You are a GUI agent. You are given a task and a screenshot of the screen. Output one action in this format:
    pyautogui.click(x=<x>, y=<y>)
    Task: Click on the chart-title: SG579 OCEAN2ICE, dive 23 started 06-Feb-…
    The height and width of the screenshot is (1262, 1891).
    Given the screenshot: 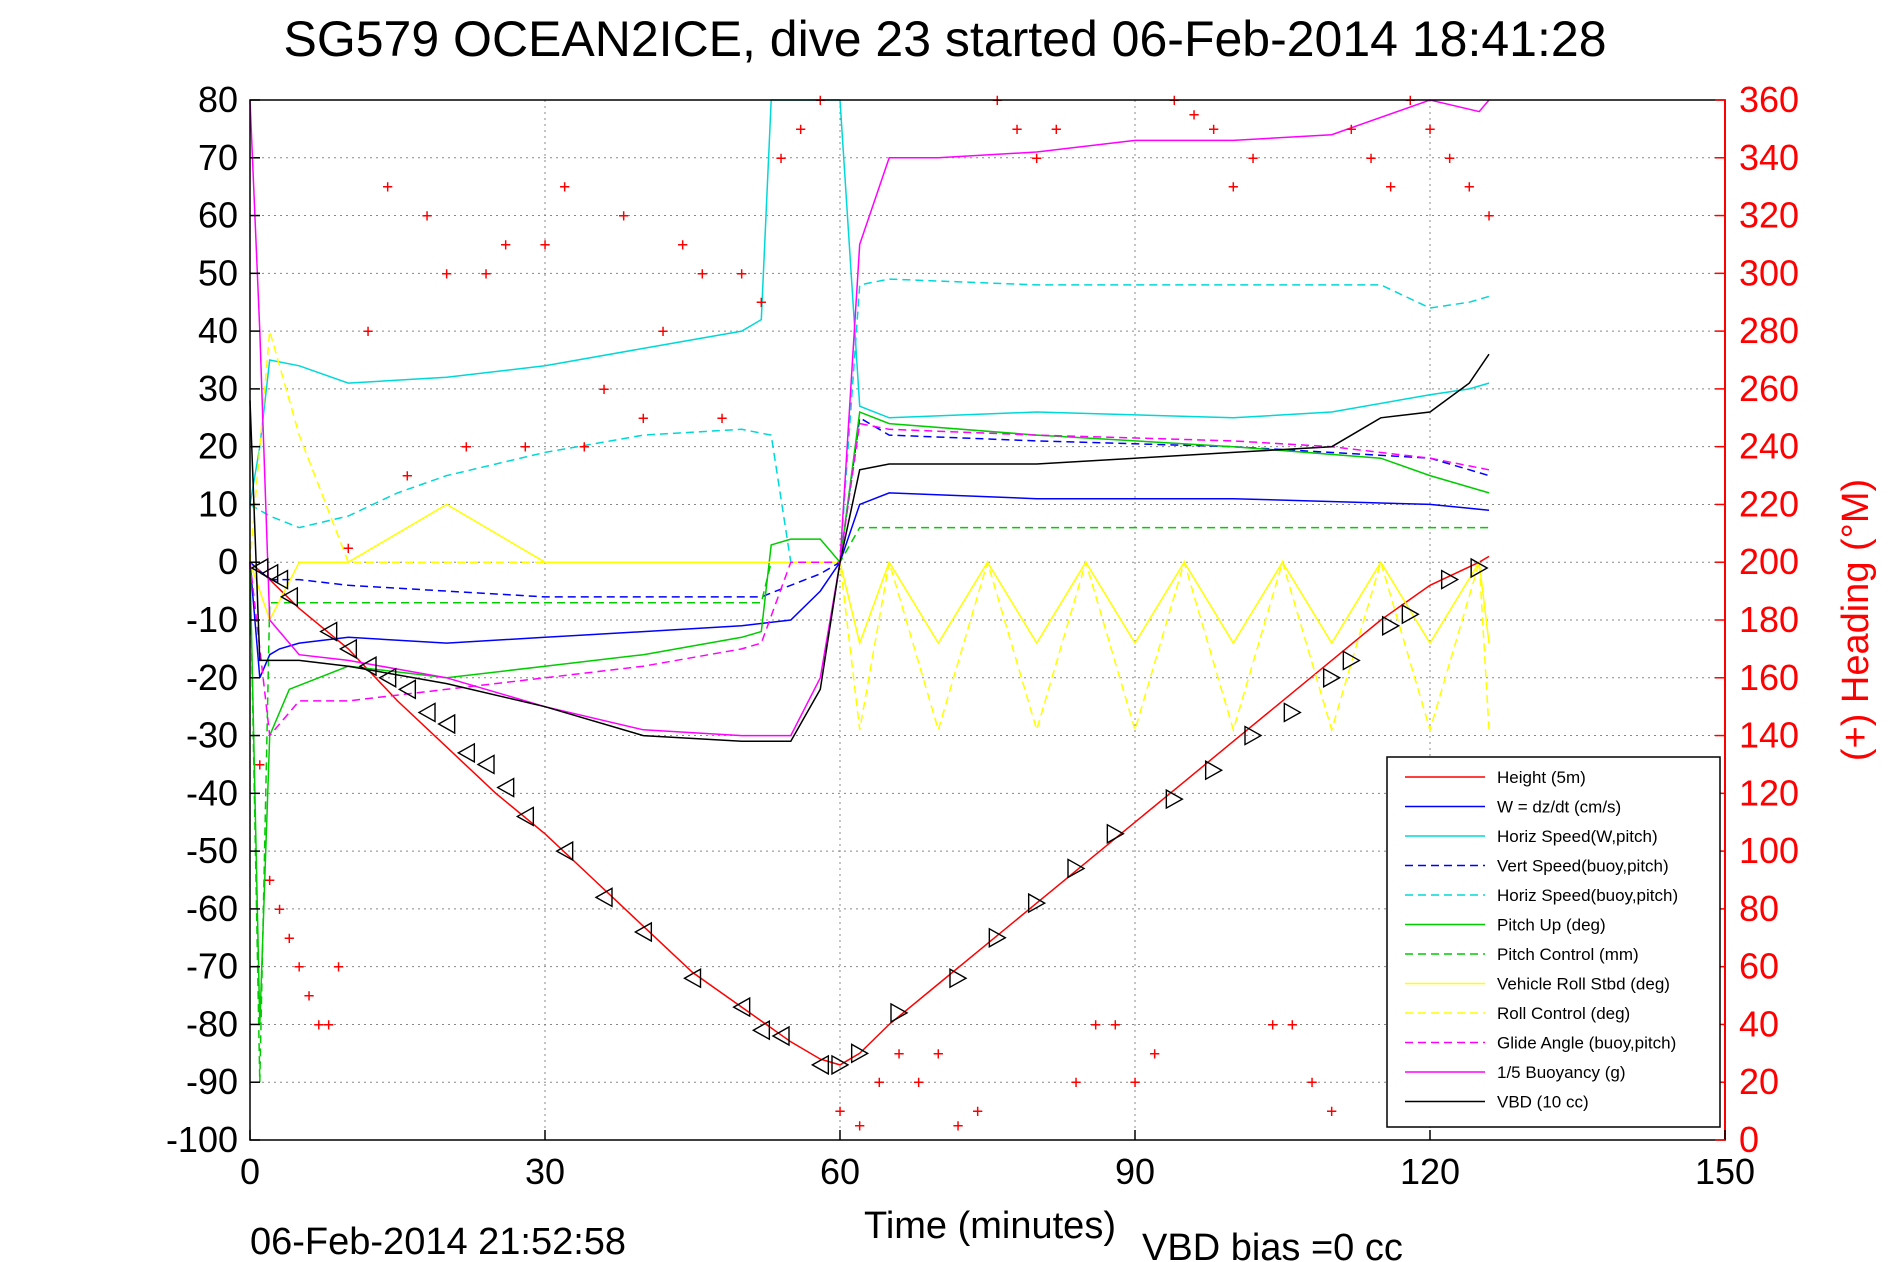 What is the action you would take?
    pyautogui.click(x=945, y=39)
    